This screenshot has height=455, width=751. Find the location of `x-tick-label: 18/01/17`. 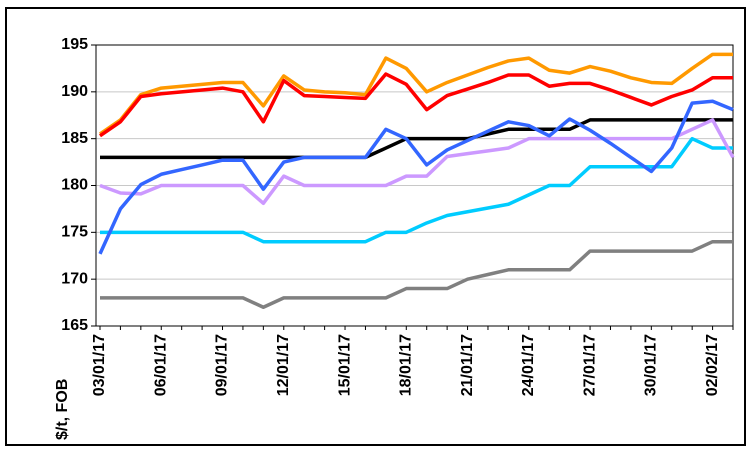

x-tick-label: 18/01/17 is located at coordinates (406, 365).